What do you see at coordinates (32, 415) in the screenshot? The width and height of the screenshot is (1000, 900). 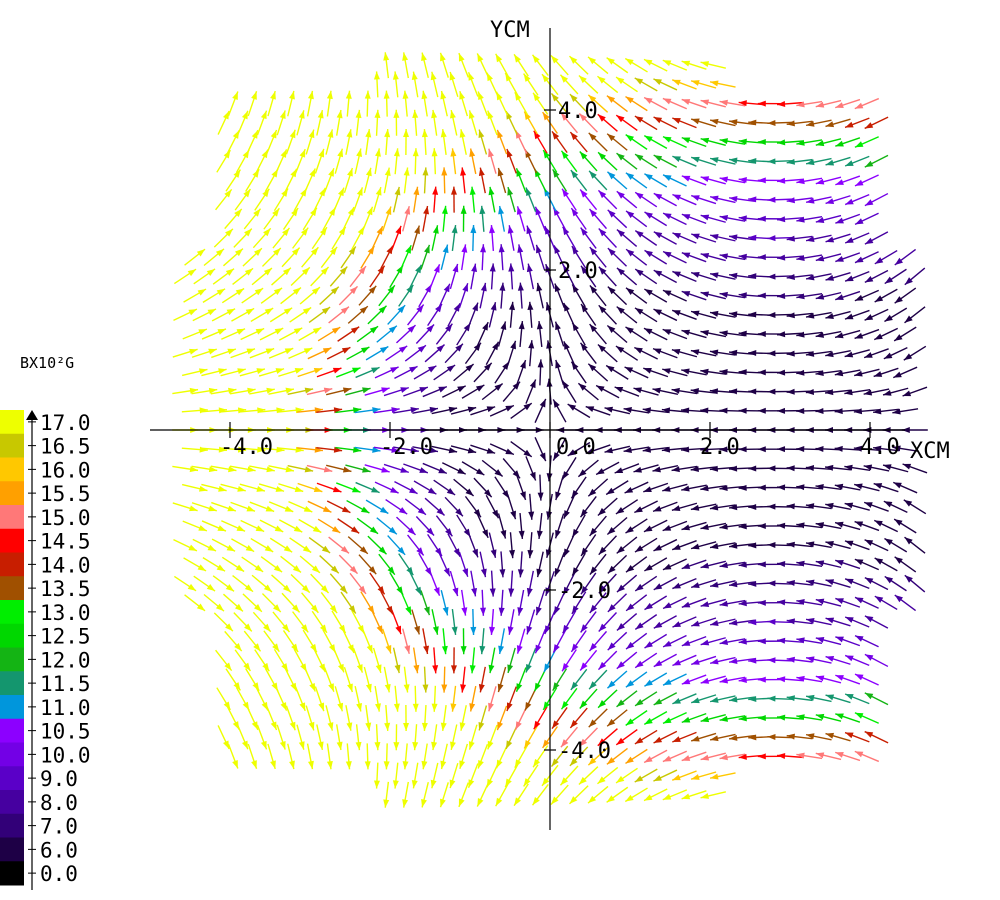 I see `colorbar-arrowhead-icon` at bounding box center [32, 415].